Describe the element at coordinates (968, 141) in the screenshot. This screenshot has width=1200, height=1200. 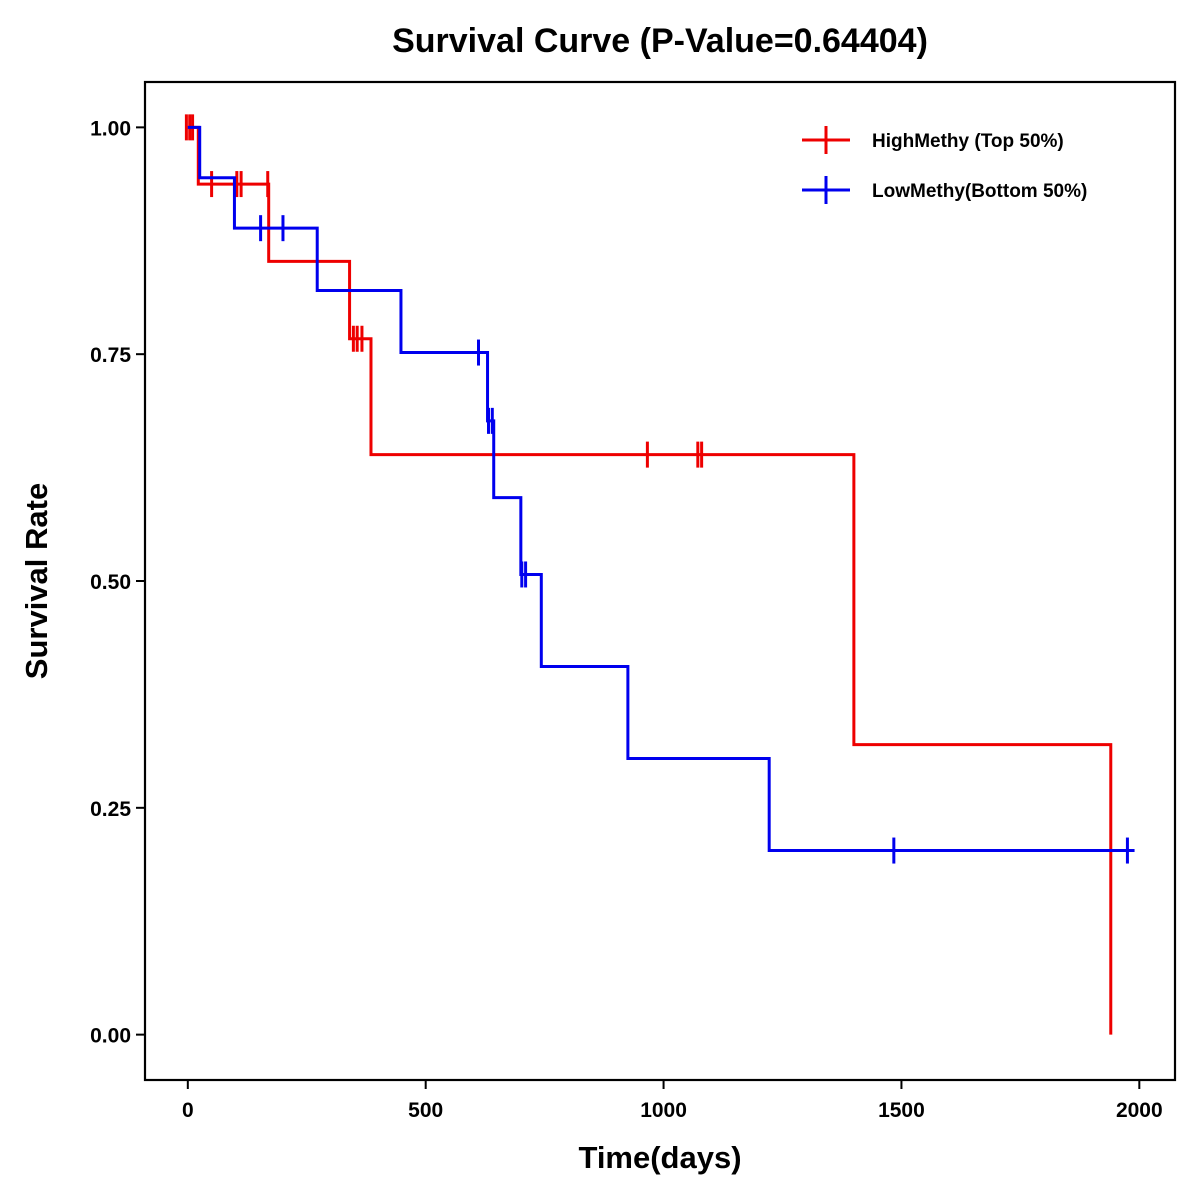
I see `legend-label-highmethy: HighMethy (Top 50%)` at that location.